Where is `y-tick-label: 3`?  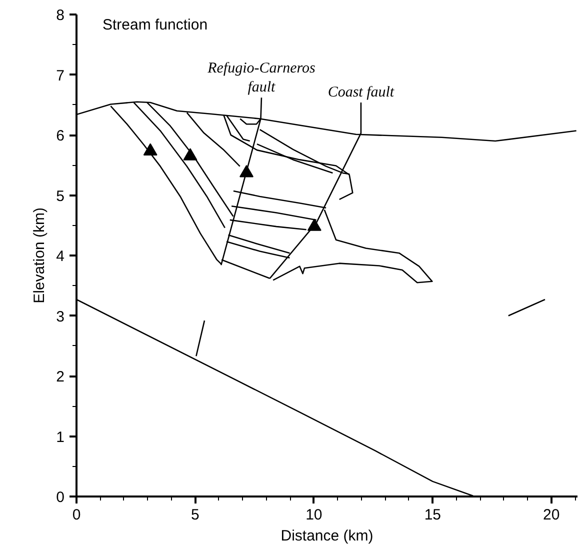
y-tick-label: 3 is located at coordinates (60, 317).